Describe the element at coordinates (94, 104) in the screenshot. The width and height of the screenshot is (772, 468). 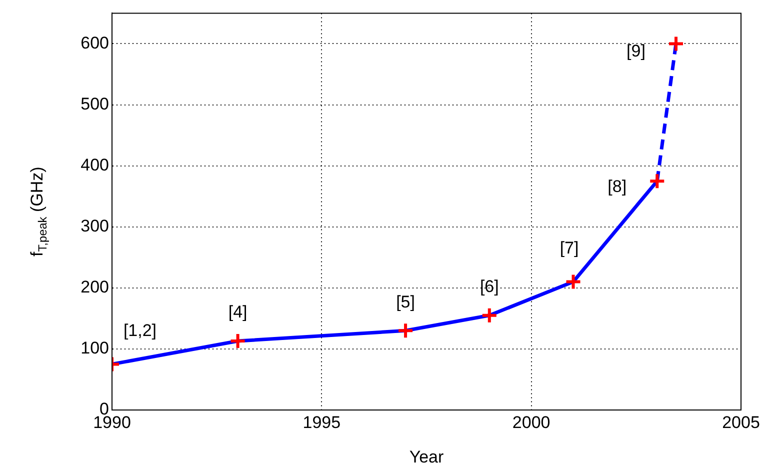
I see `y-tick-label: 500` at that location.